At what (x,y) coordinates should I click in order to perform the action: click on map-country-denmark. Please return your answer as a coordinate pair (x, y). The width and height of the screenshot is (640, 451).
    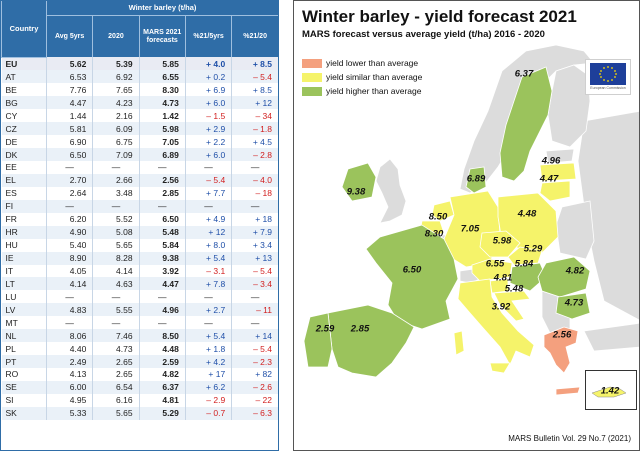
    Looking at the image, I should click on (476, 180).